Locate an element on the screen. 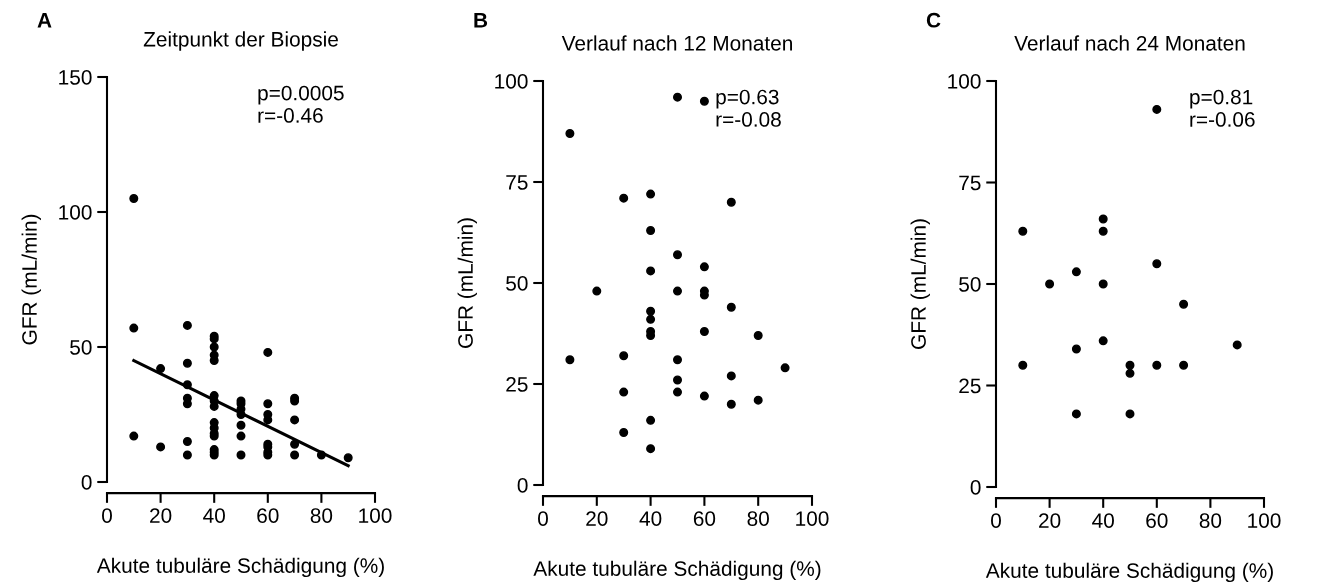  y-tick-label: 150 is located at coordinates (75, 77).